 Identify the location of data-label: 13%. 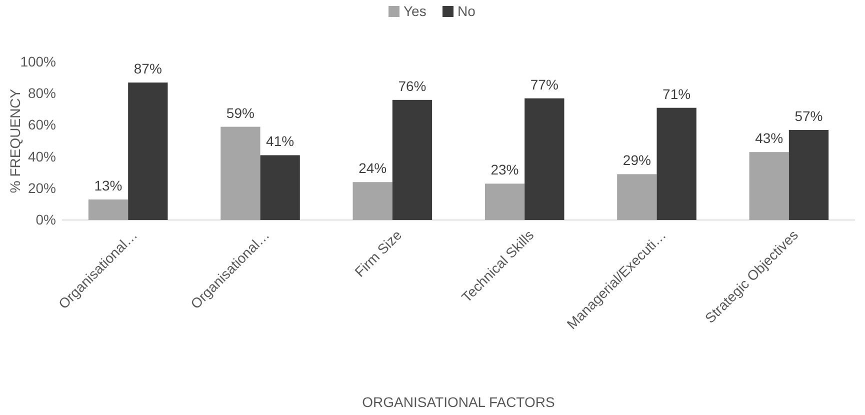
(108, 185).